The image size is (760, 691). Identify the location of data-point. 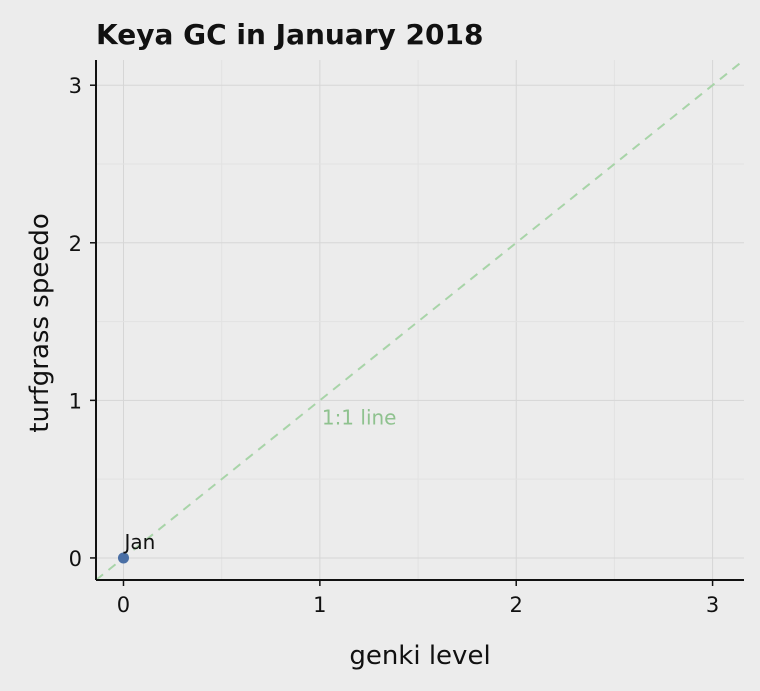
(123, 558).